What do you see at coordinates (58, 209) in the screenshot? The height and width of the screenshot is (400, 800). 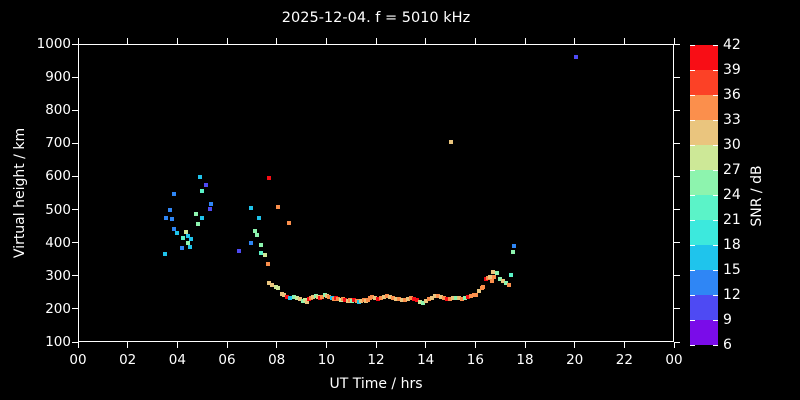 I see `y-tick-label: 500` at bounding box center [58, 209].